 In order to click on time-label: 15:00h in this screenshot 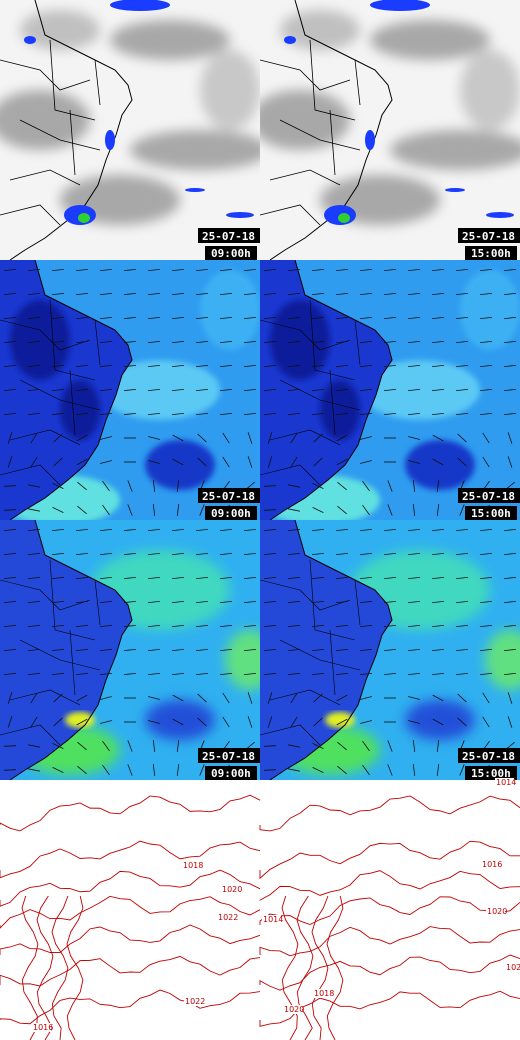, I will do `click(491, 773)`.